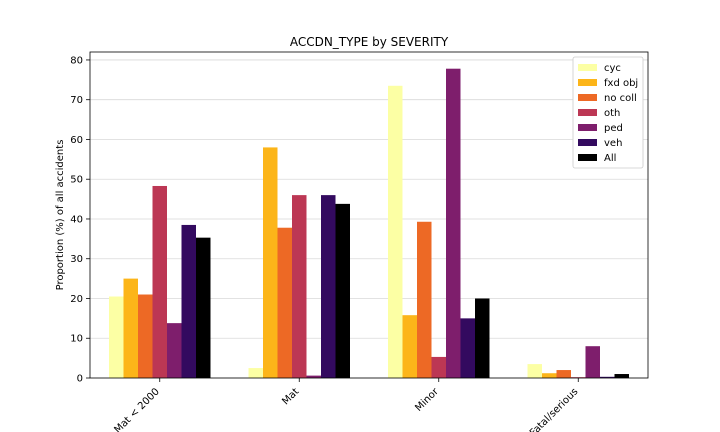 The width and height of the screenshot is (720, 432). I want to click on y-axis-label: Proportion (%) of all accidents, so click(60, 215).